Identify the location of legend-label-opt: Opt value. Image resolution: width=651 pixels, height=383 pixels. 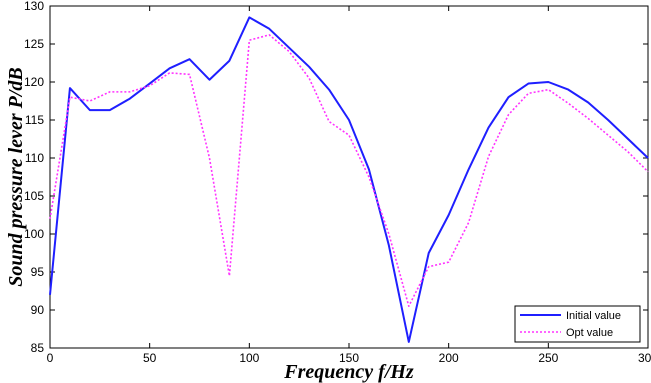
(589, 333).